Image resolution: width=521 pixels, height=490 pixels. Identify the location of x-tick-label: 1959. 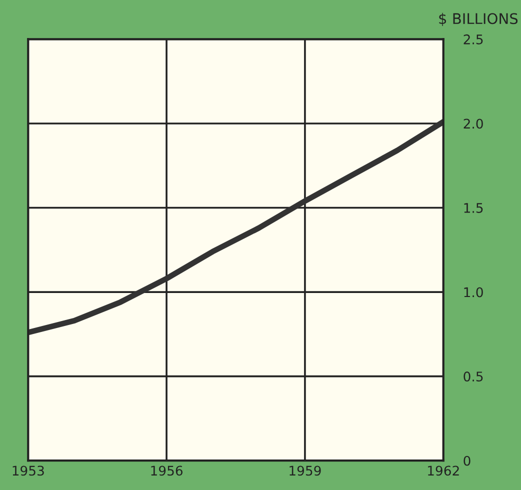
(305, 471).